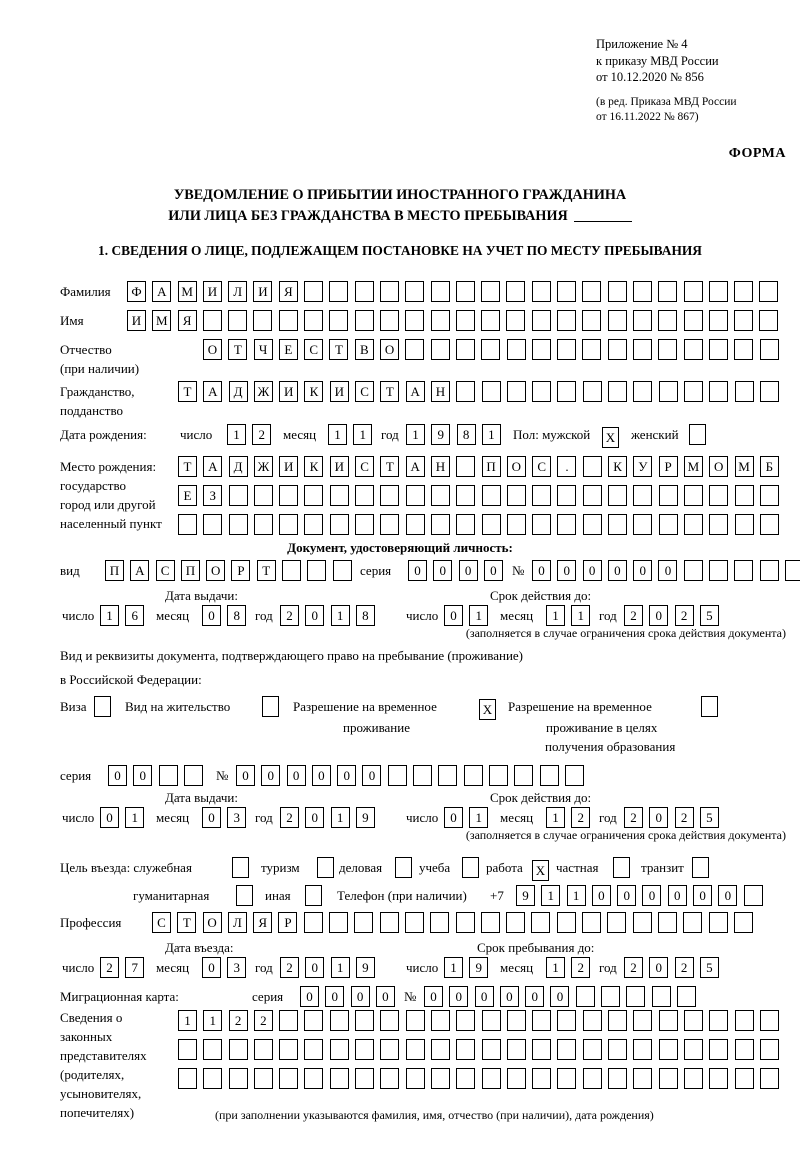  What do you see at coordinates (440, 466) in the screenshot?
I see `char-cell: Н` at bounding box center [440, 466].